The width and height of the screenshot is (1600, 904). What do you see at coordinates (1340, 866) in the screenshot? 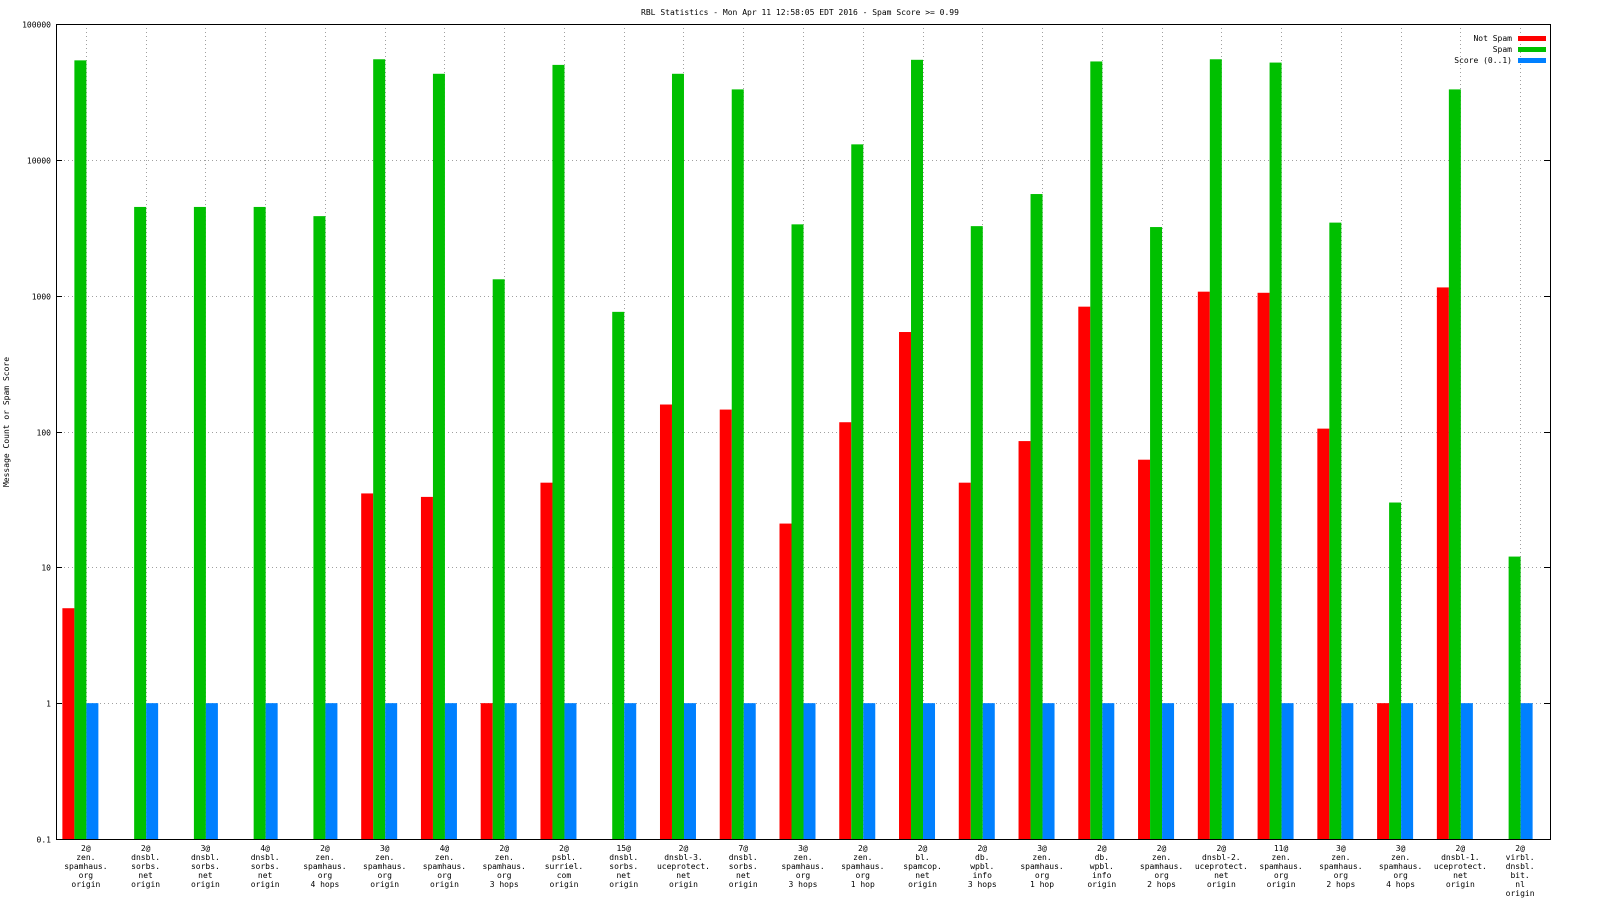
I see `x-tick-label: 3@ zen. spamhaus. org 2 hops` at bounding box center [1340, 866].